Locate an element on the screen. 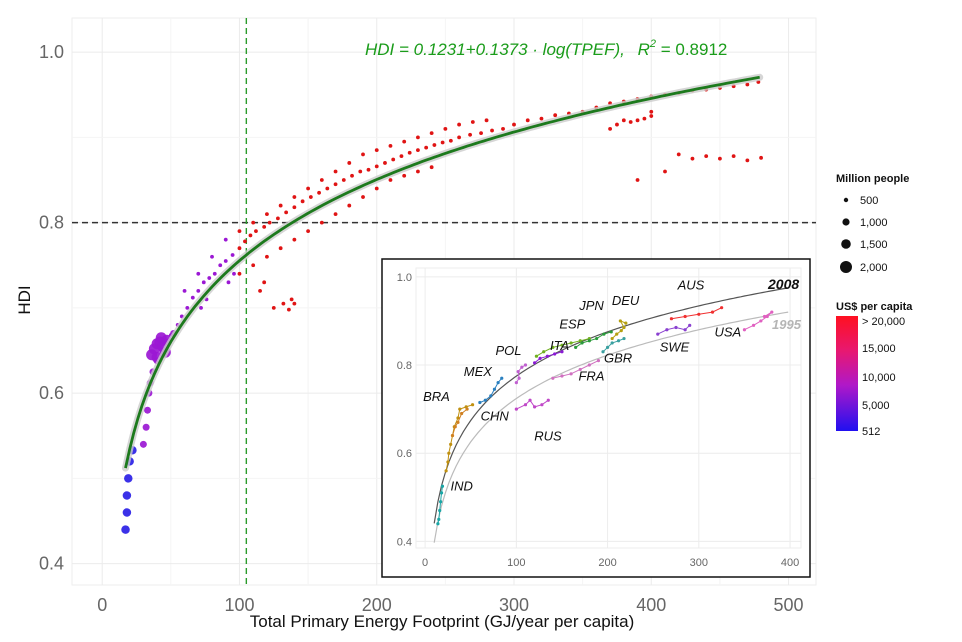  color-legend-label-20000: > 20,000 is located at coordinates (883, 322).